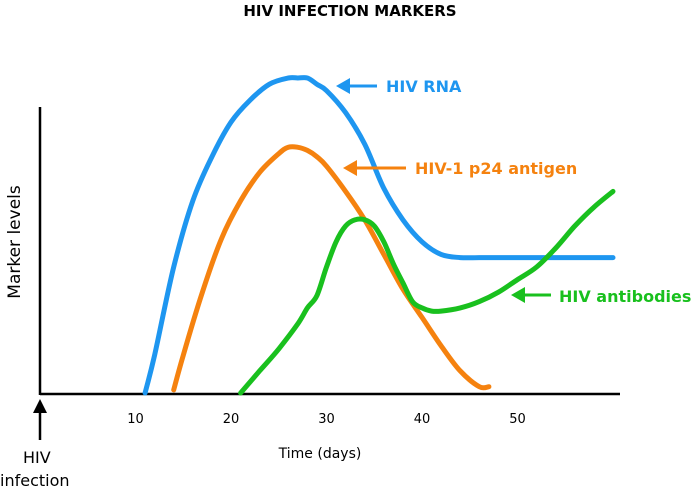 The width and height of the screenshot is (700, 491). Describe the element at coordinates (15, 242) in the screenshot. I see `y-axis-label: Marker levels` at that location.